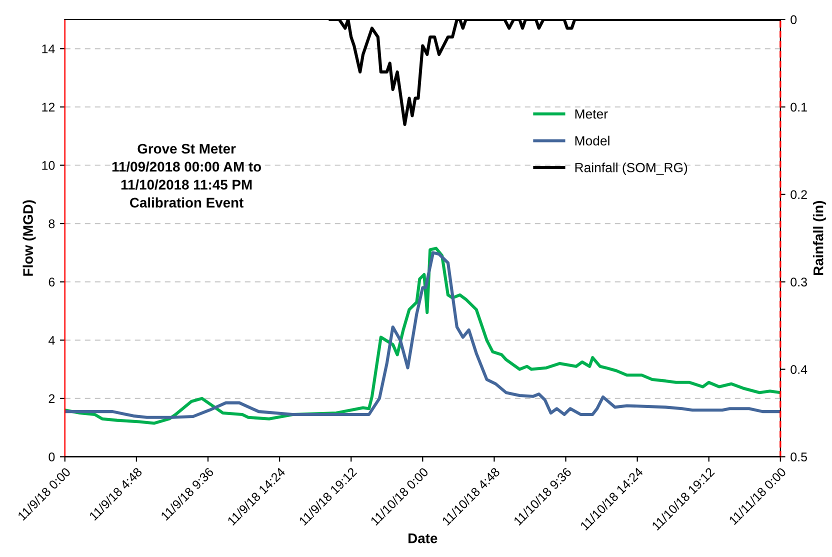 The image size is (832, 557). I want to click on y-tick-label: 4, so click(51, 340).